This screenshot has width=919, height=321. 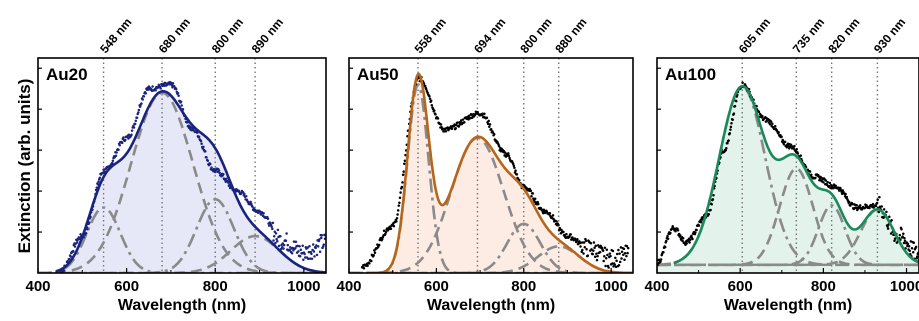 What do you see at coordinates (174, 35) in the screenshot?
I see `peak-label-680-nm: 680 nm` at bounding box center [174, 35].